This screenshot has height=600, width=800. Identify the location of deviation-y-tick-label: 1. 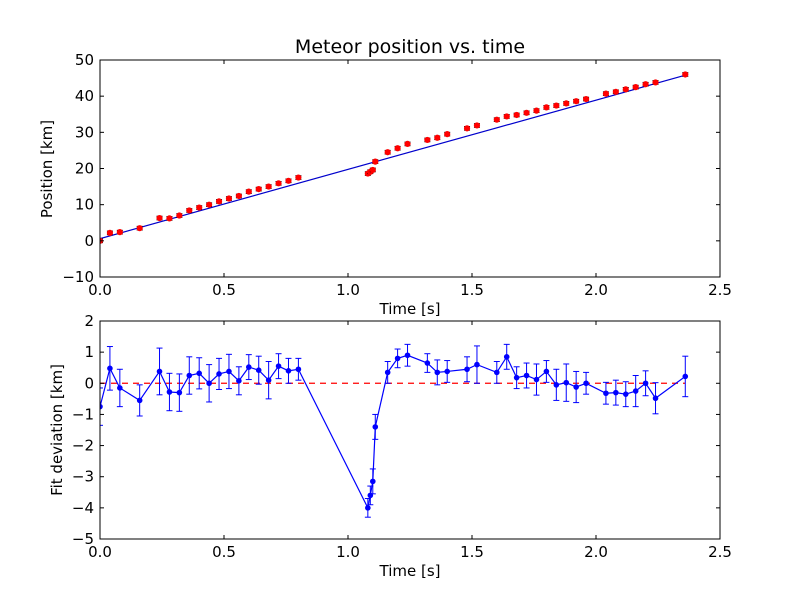
(89, 352).